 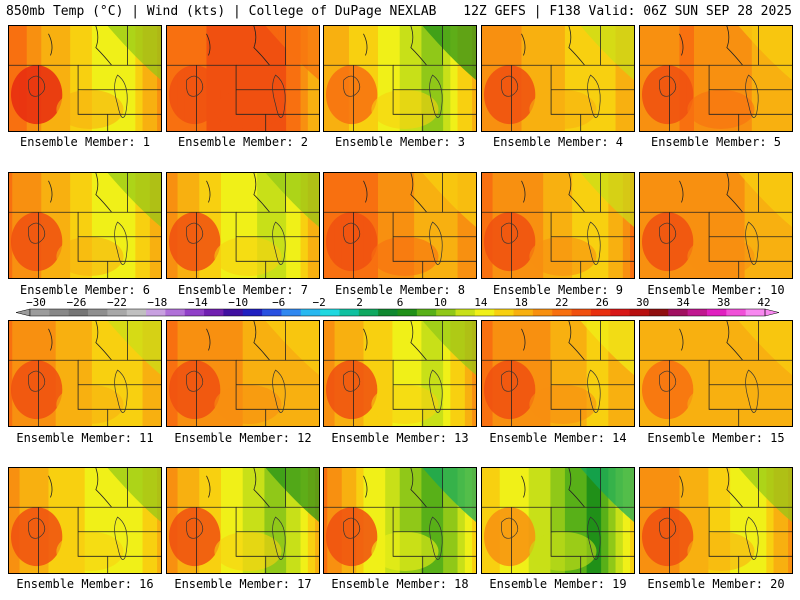 What do you see at coordinates (723, 302) in the screenshot?
I see `colorbar-tick-label: 38` at bounding box center [723, 302].